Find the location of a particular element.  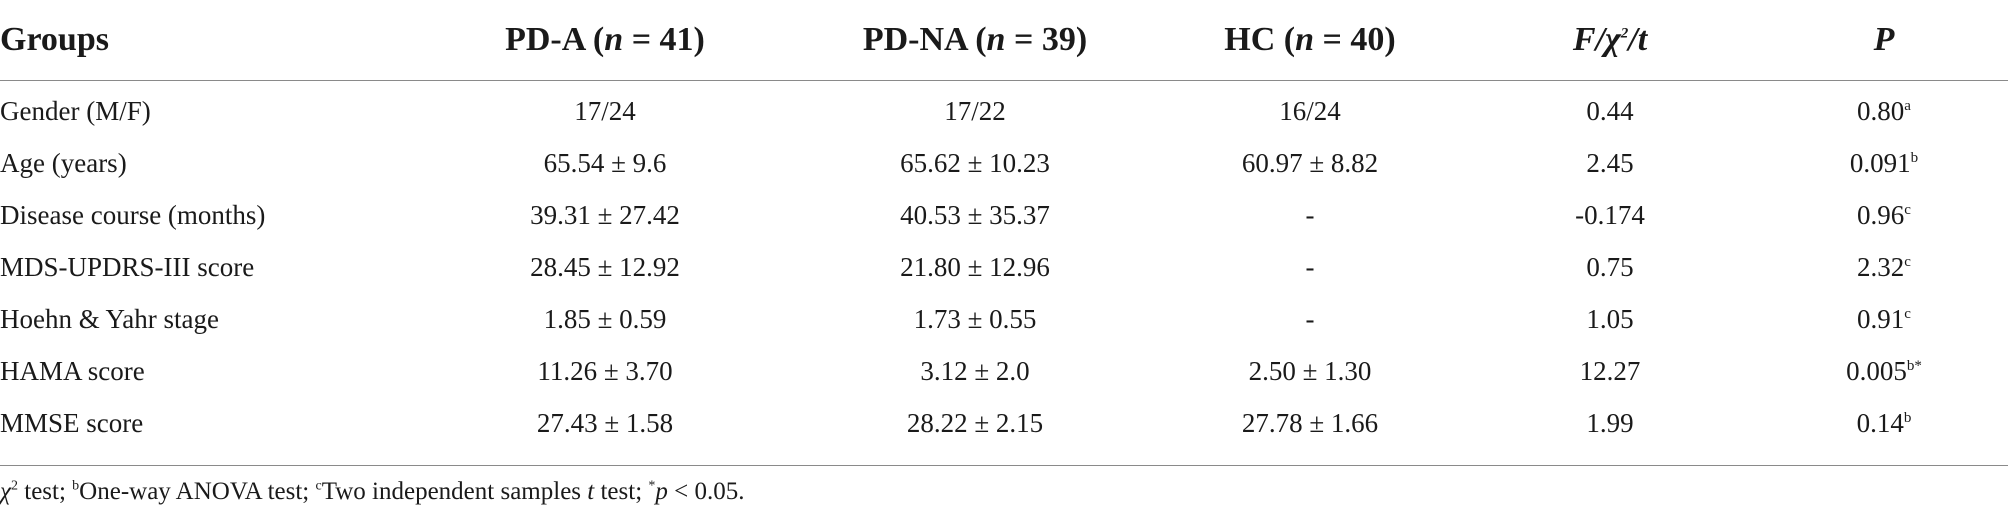

header-stat-chi: χ is located at coordinates (1612, 39).